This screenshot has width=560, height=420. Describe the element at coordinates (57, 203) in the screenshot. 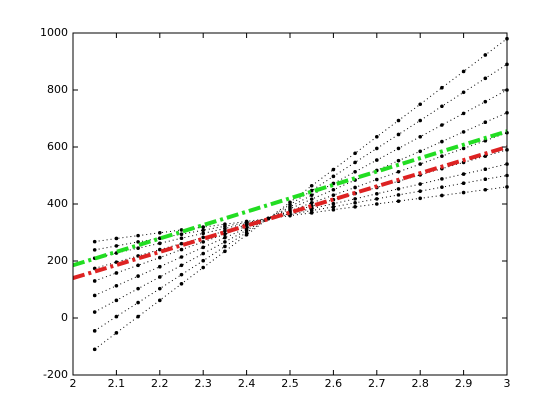

I see `y-tick-label: 400` at that location.